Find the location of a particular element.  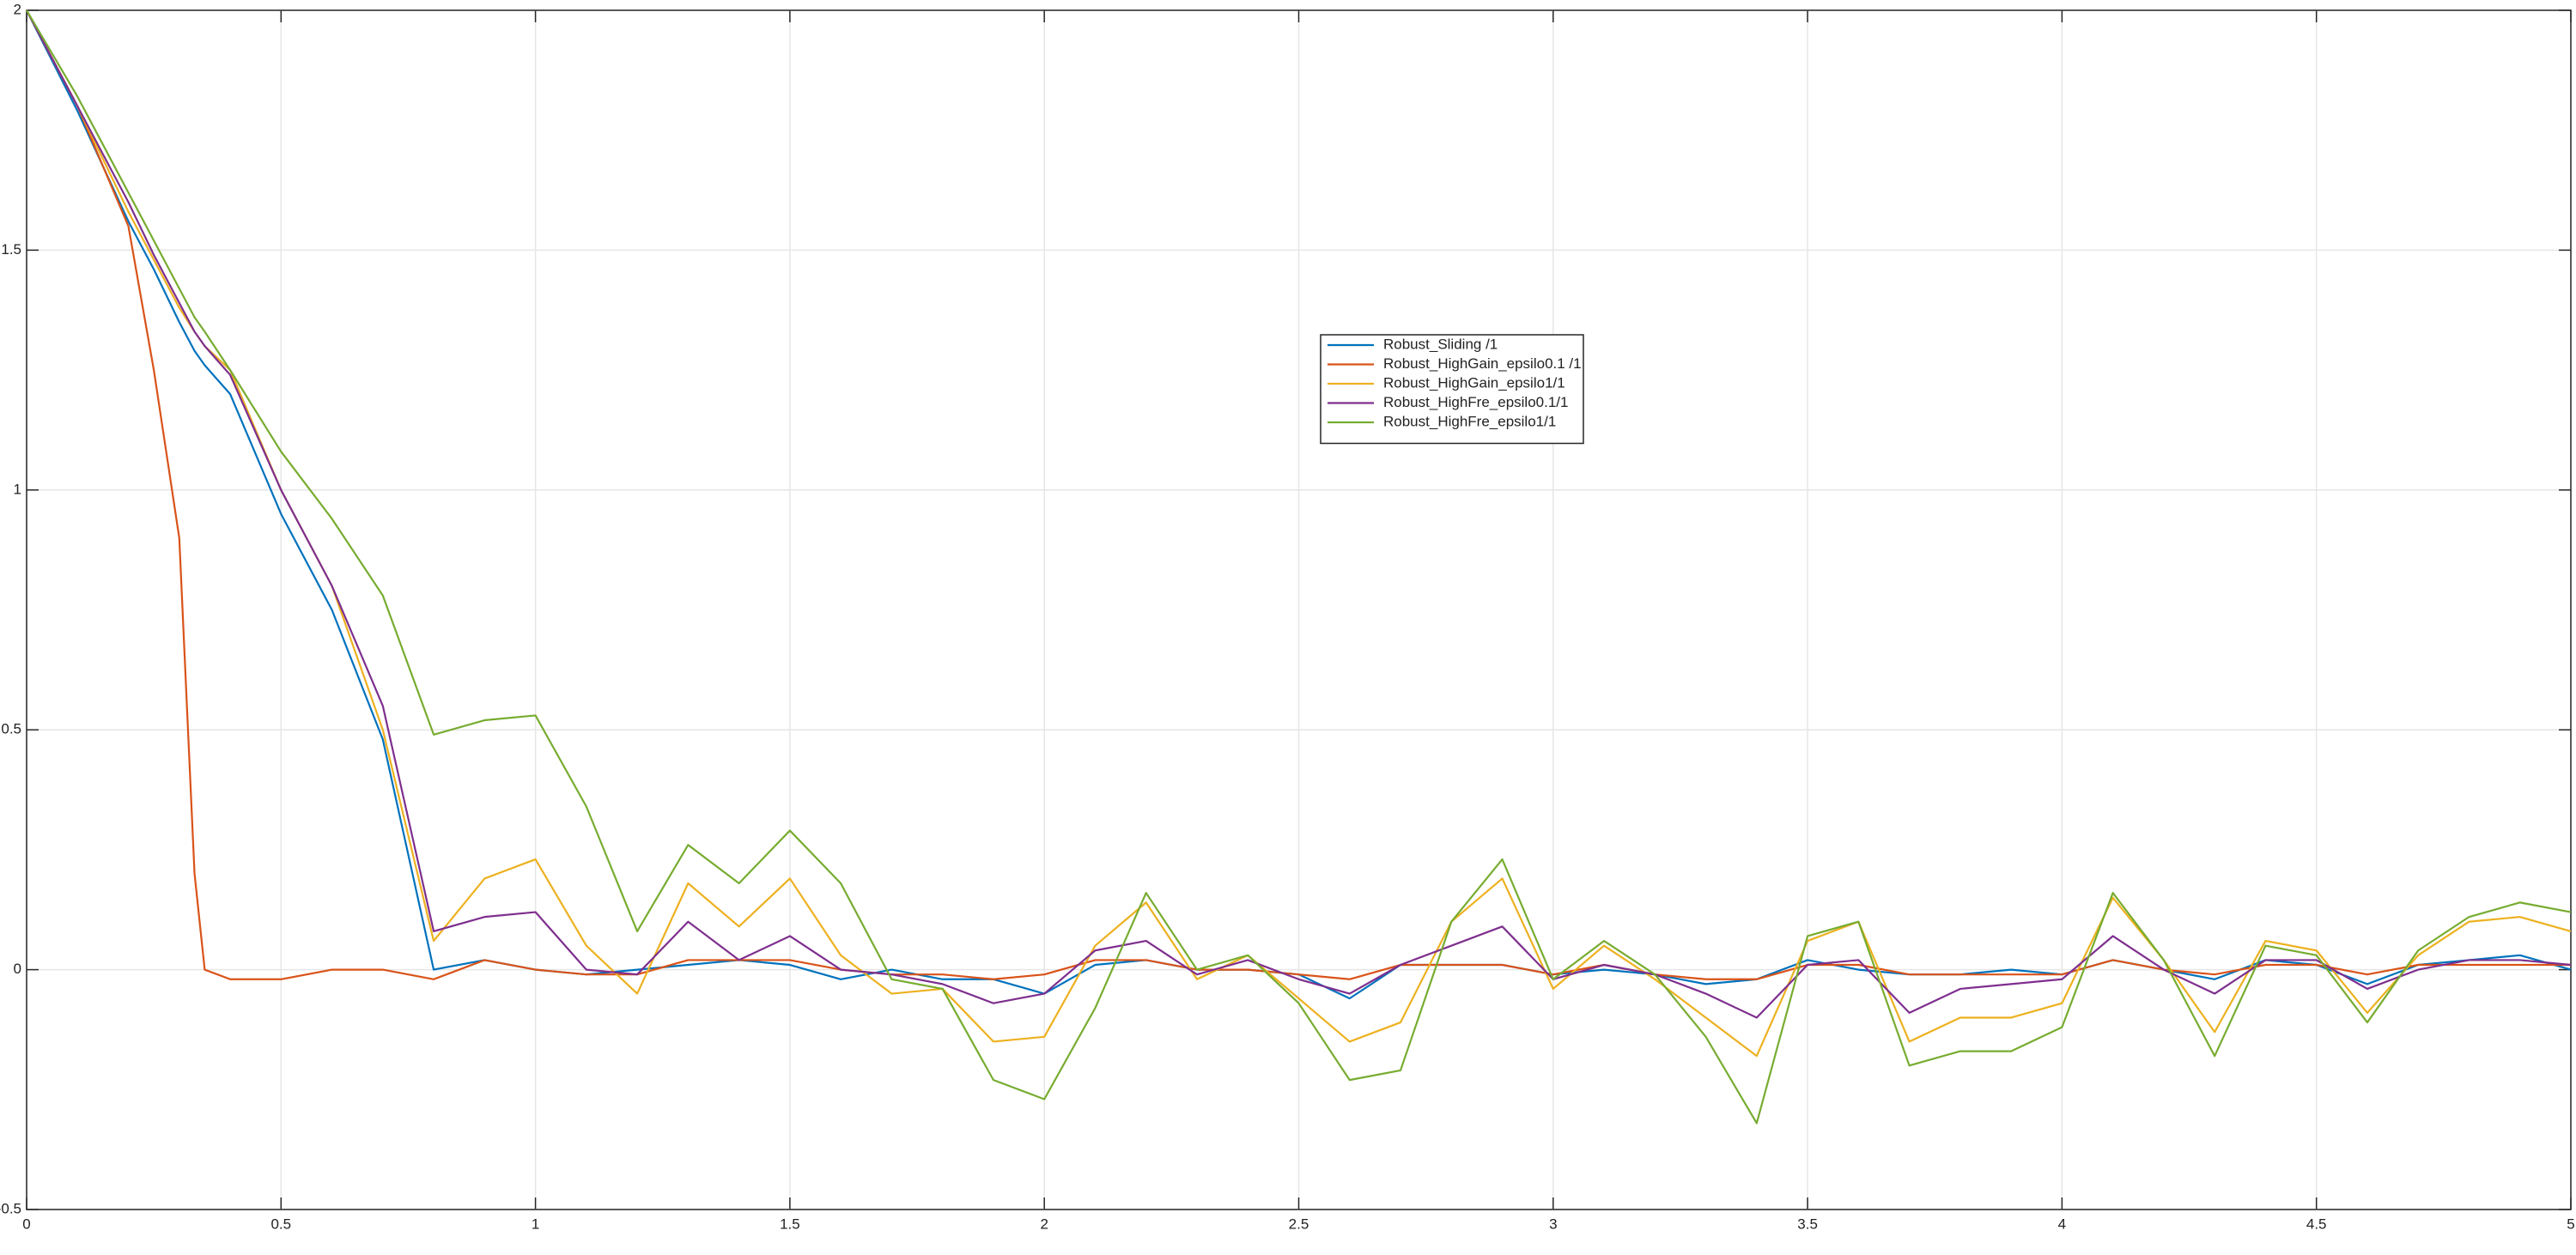

y-tick-label: 1 is located at coordinates (17, 489).